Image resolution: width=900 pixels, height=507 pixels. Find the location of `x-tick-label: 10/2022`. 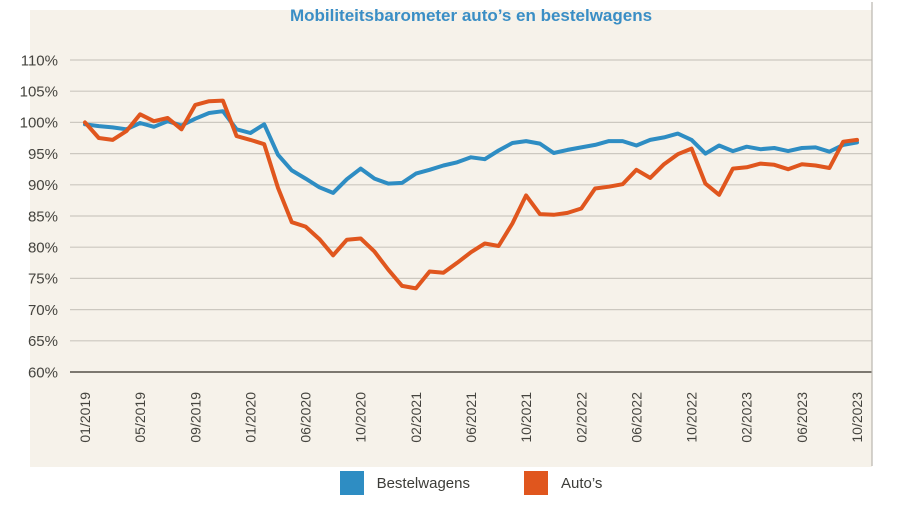

x-tick-label: 10/2022 is located at coordinates (692, 417).